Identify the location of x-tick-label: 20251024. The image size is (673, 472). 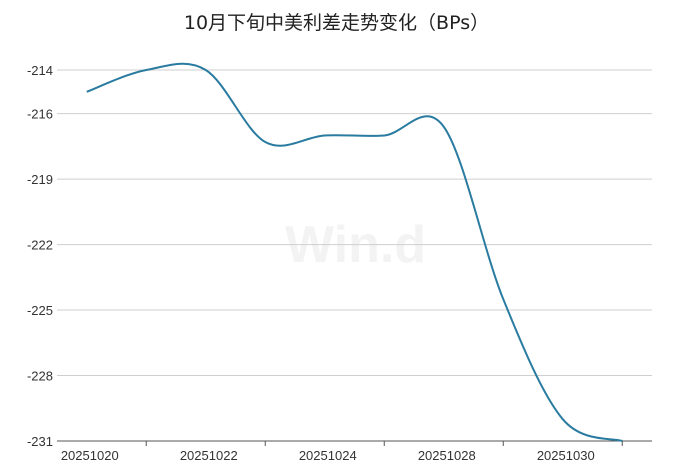
(328, 455).